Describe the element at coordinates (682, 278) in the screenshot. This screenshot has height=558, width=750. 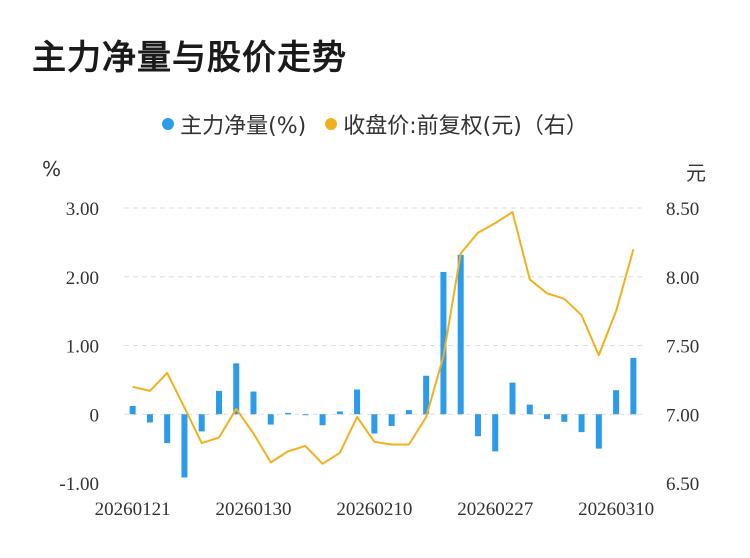
I see `y-right-tick-label: 8.00` at that location.